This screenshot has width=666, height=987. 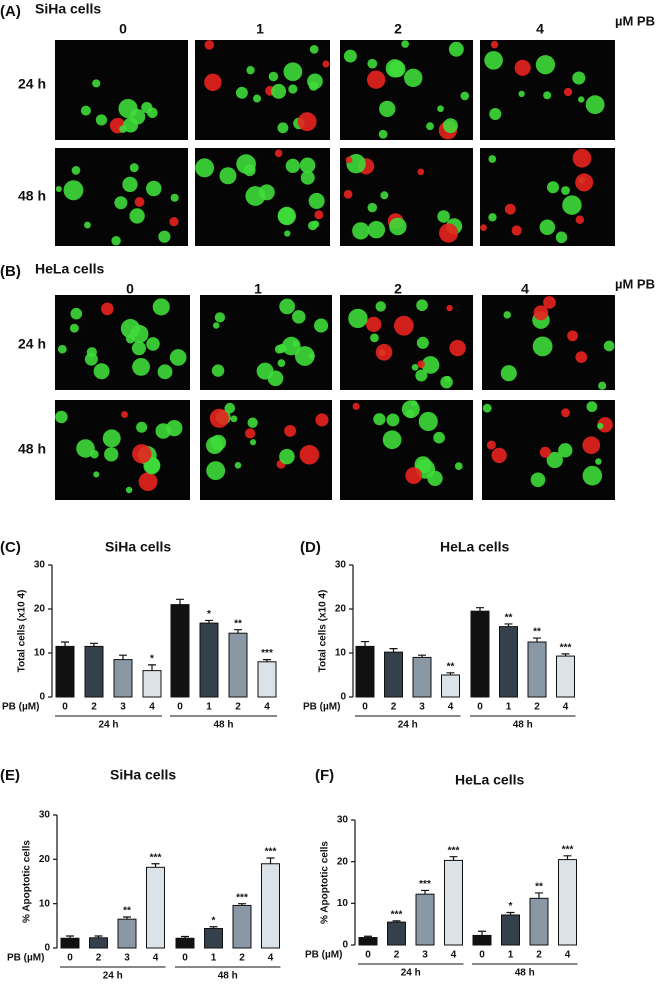 What do you see at coordinates (566, 707) in the screenshot?
I see `x-tick-label: 4` at bounding box center [566, 707].